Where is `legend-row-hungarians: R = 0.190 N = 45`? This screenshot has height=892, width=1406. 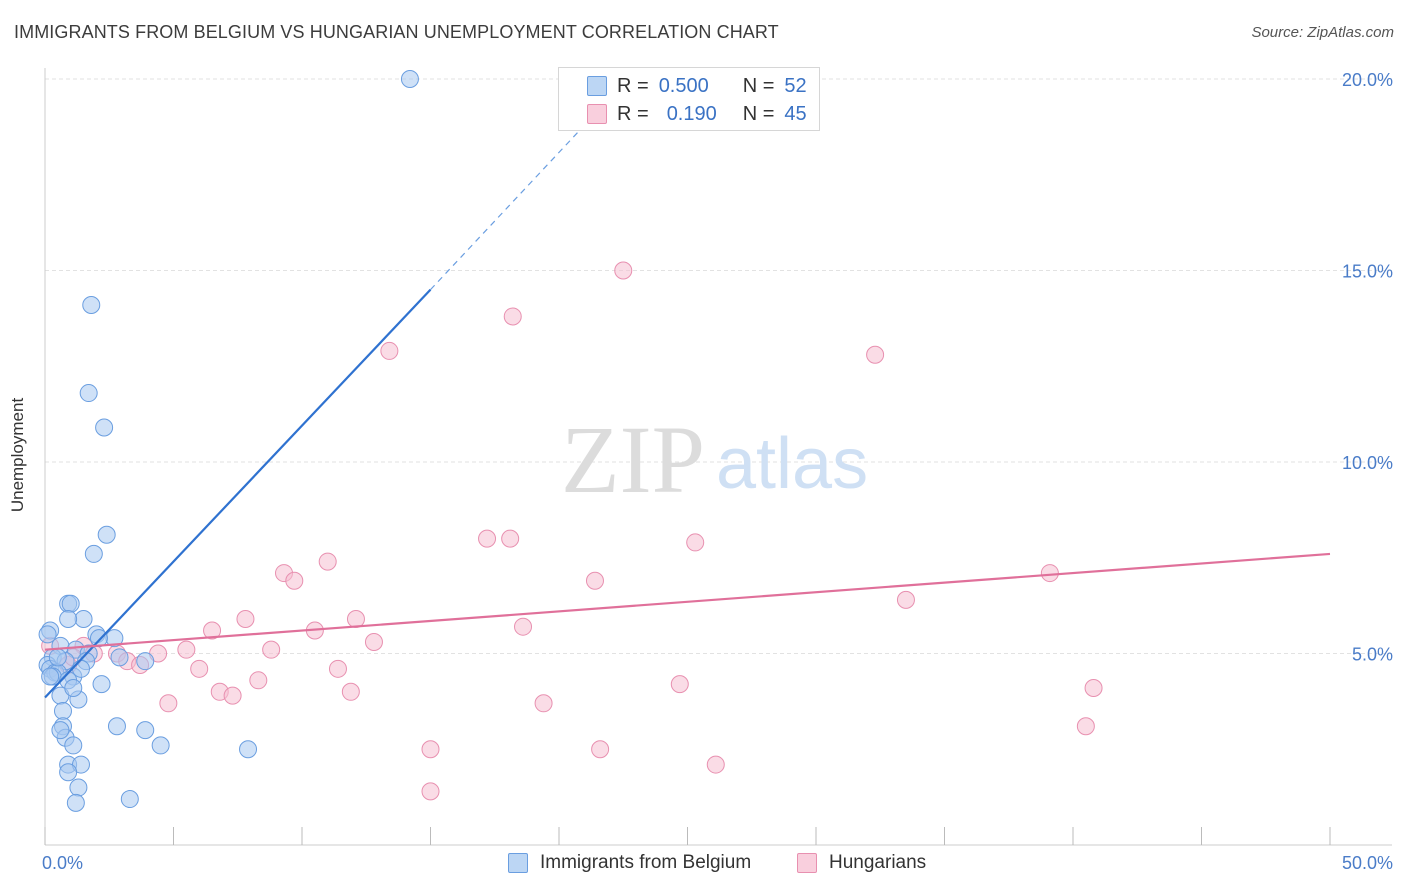 legend-row-hungarians: R = 0.190 N = 45 is located at coordinates (683, 114).